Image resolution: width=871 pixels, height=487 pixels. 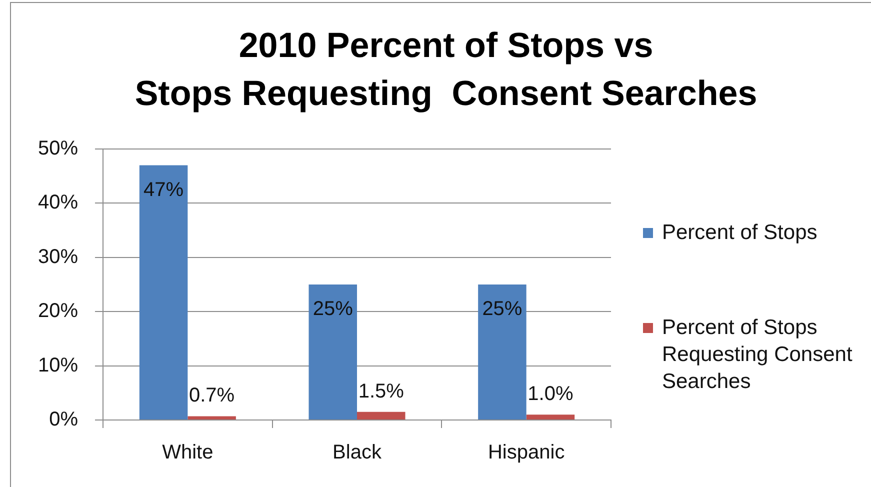 What do you see at coordinates (63, 419) in the screenshot?
I see `y-tick-label: 0%` at bounding box center [63, 419].